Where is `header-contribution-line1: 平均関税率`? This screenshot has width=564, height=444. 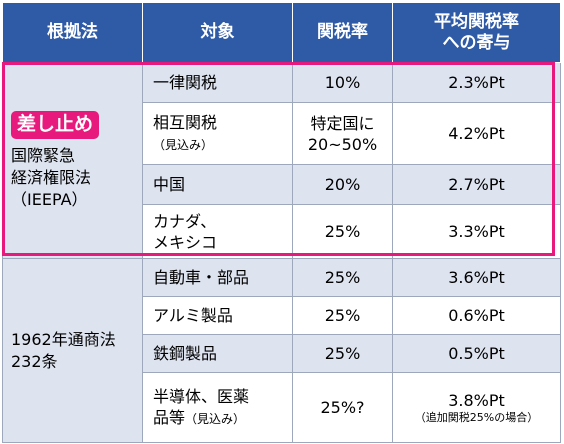 header-contribution-line1: 平均関税率 is located at coordinates (476, 21).